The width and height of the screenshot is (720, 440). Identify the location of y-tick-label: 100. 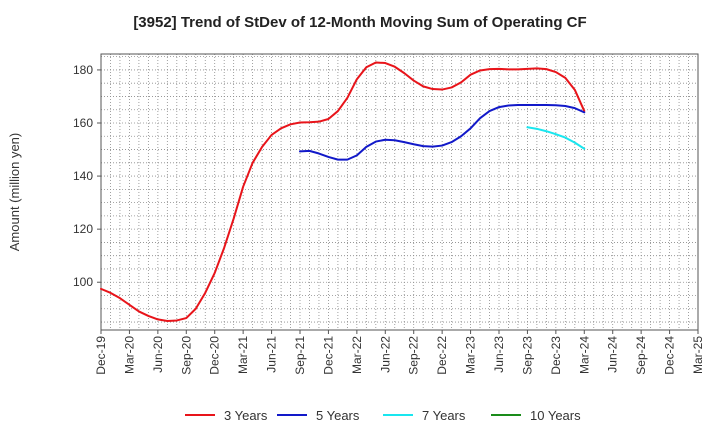
(83, 282).